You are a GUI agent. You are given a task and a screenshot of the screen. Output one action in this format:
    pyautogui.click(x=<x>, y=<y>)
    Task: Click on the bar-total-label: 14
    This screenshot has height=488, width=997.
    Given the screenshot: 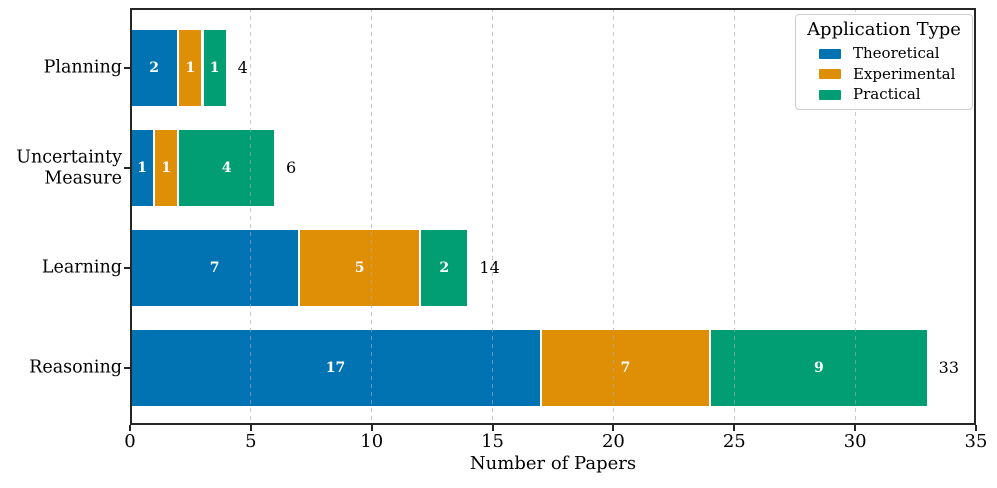 What is the action you would take?
    pyautogui.click(x=489, y=267)
    